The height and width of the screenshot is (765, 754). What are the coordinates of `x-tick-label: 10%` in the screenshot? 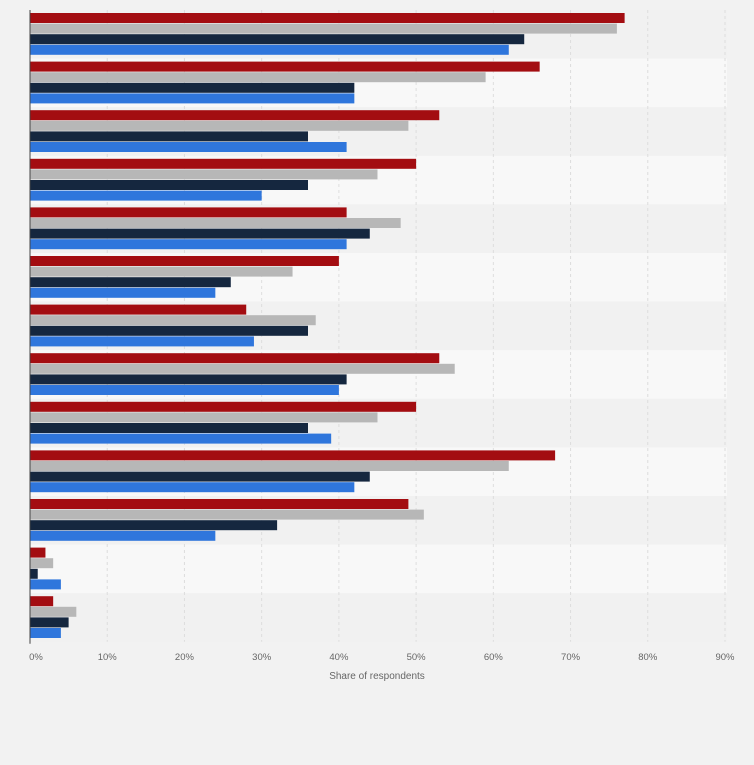 It's located at (108, 657).